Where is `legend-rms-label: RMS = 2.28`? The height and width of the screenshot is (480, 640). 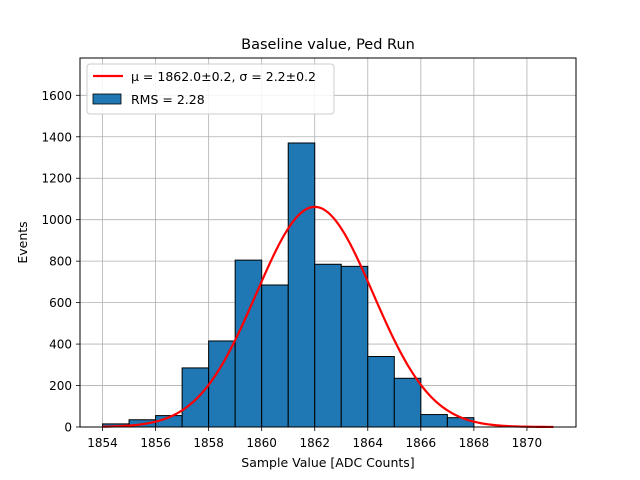 legend-rms-label: RMS = 2.28 is located at coordinates (168, 99).